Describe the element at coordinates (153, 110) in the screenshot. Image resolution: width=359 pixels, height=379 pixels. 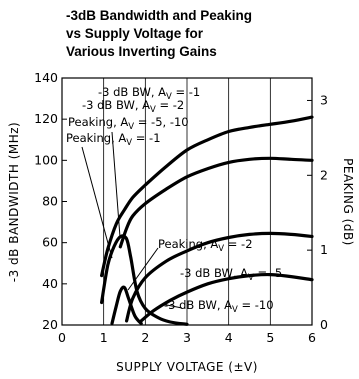
I see `annotation-bw-av2-sub: V` at that location.